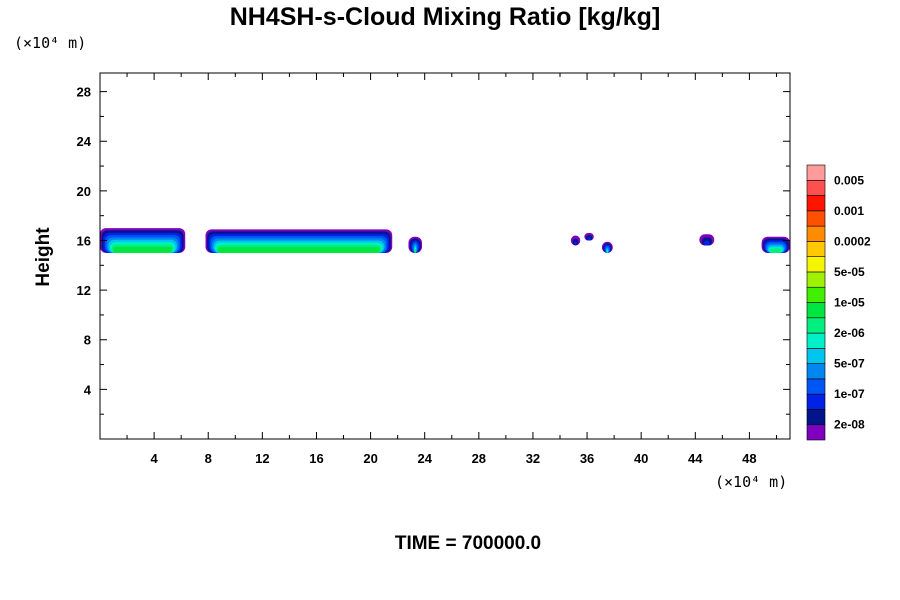  What do you see at coordinates (479, 458) in the screenshot?
I see `x-tick-label: 28` at bounding box center [479, 458].